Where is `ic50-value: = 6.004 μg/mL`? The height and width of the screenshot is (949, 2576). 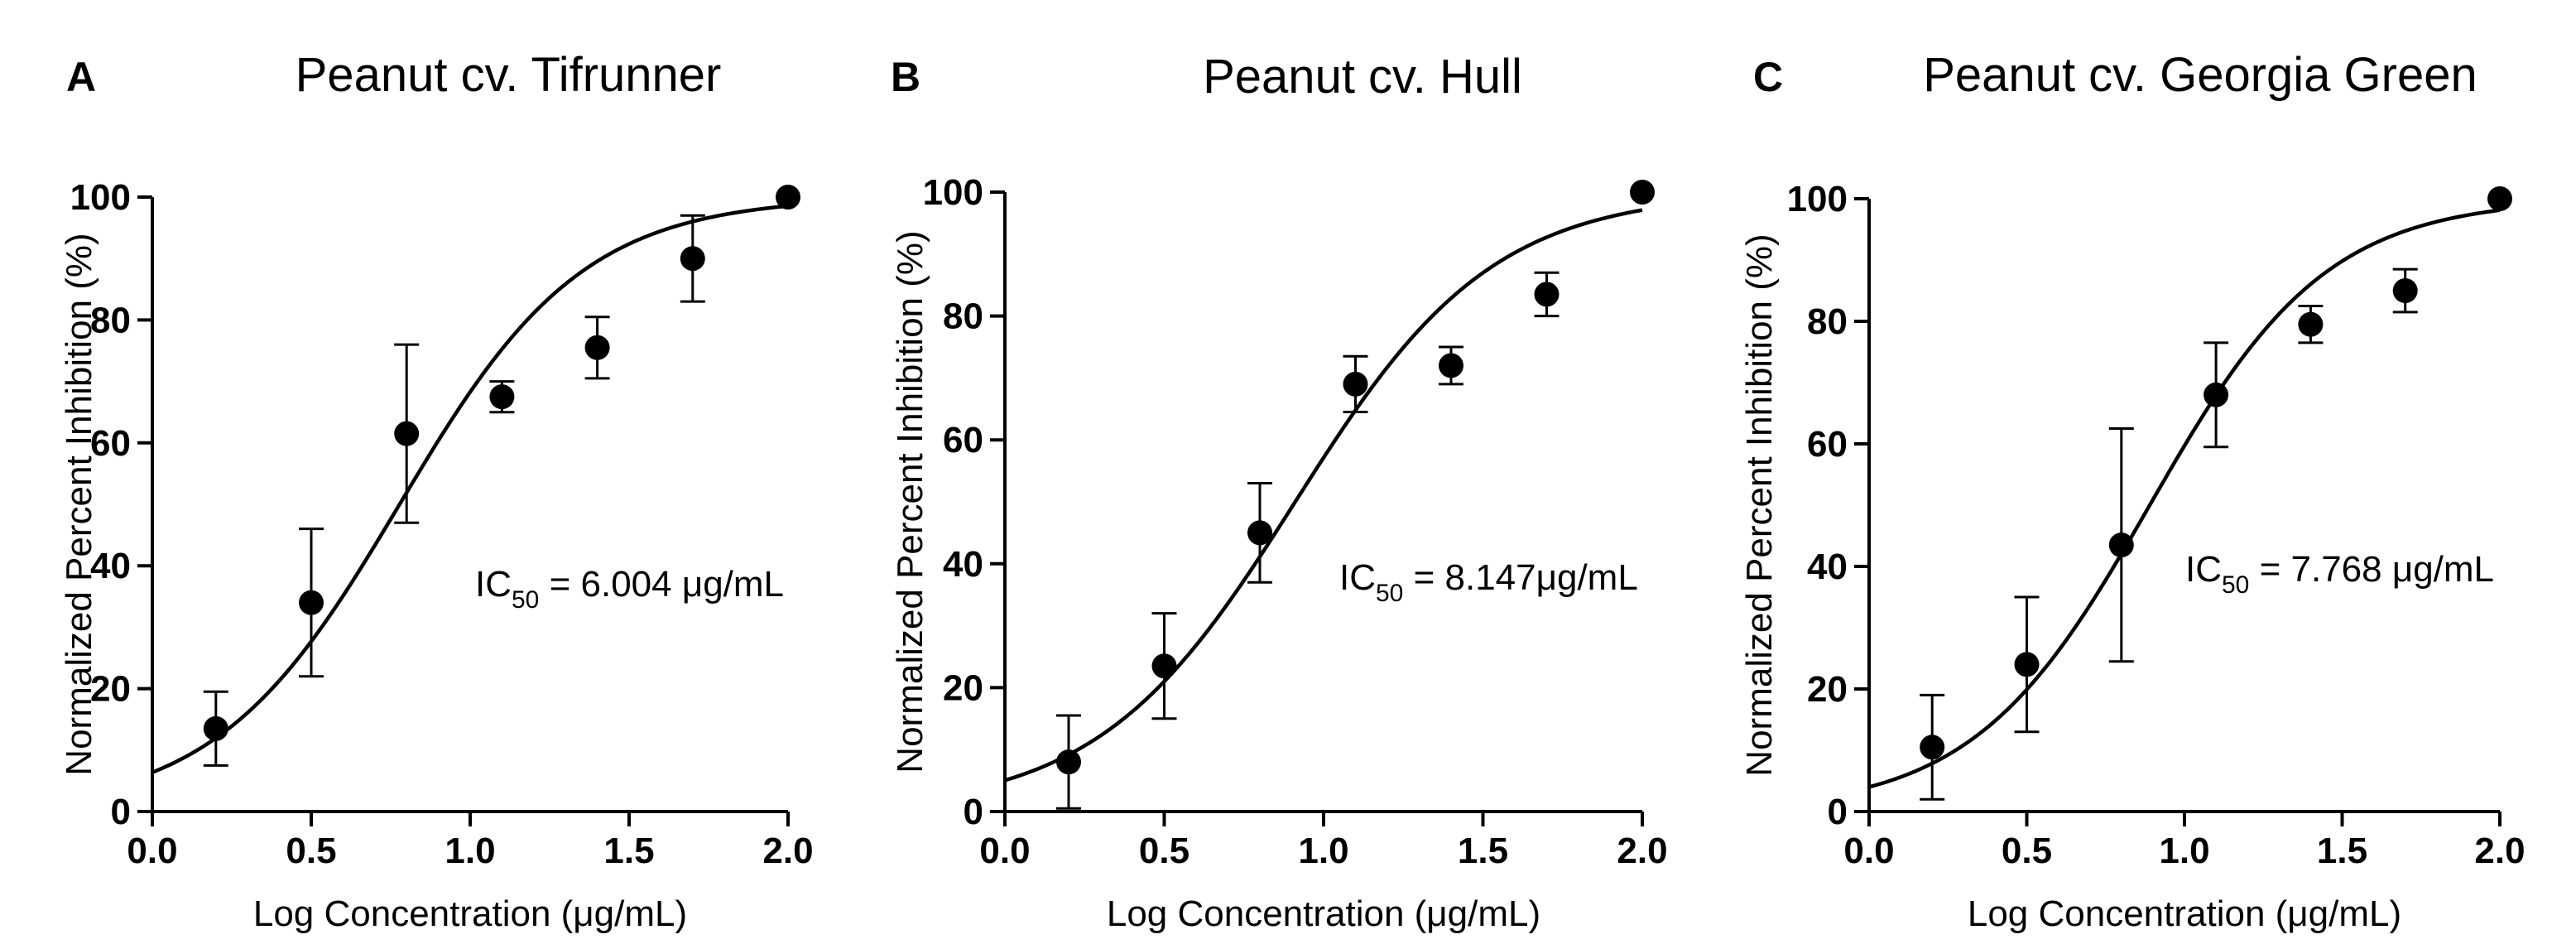
ic50-value: = 6.004 μg/mL is located at coordinates (661, 584).